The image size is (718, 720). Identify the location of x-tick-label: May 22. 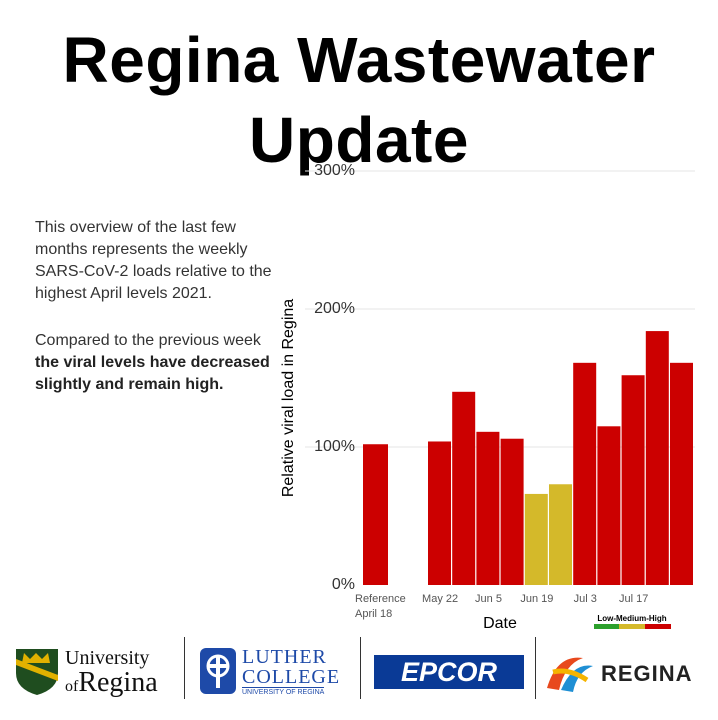
(440, 599).